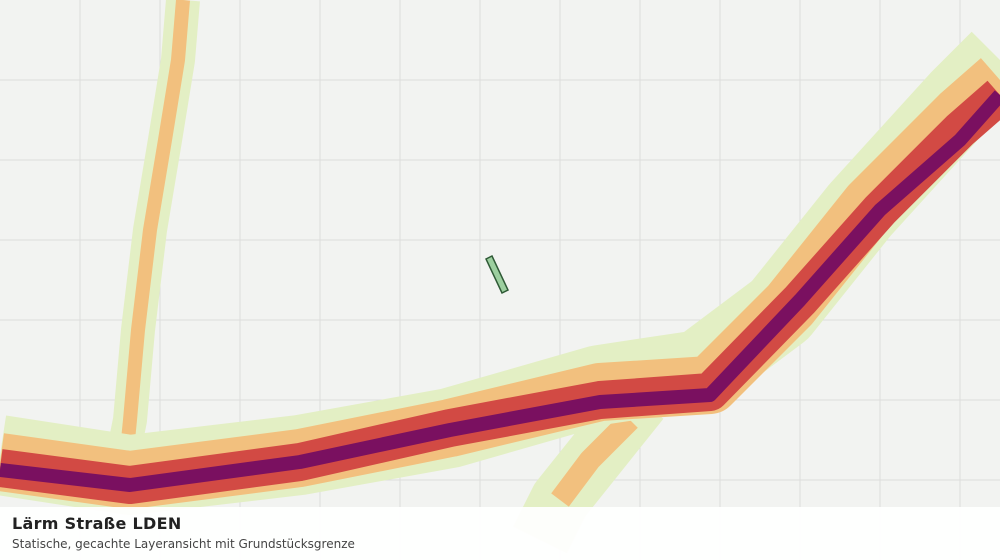  Describe the element at coordinates (497, 274) in the screenshot. I see `parcel-boundary` at that location.